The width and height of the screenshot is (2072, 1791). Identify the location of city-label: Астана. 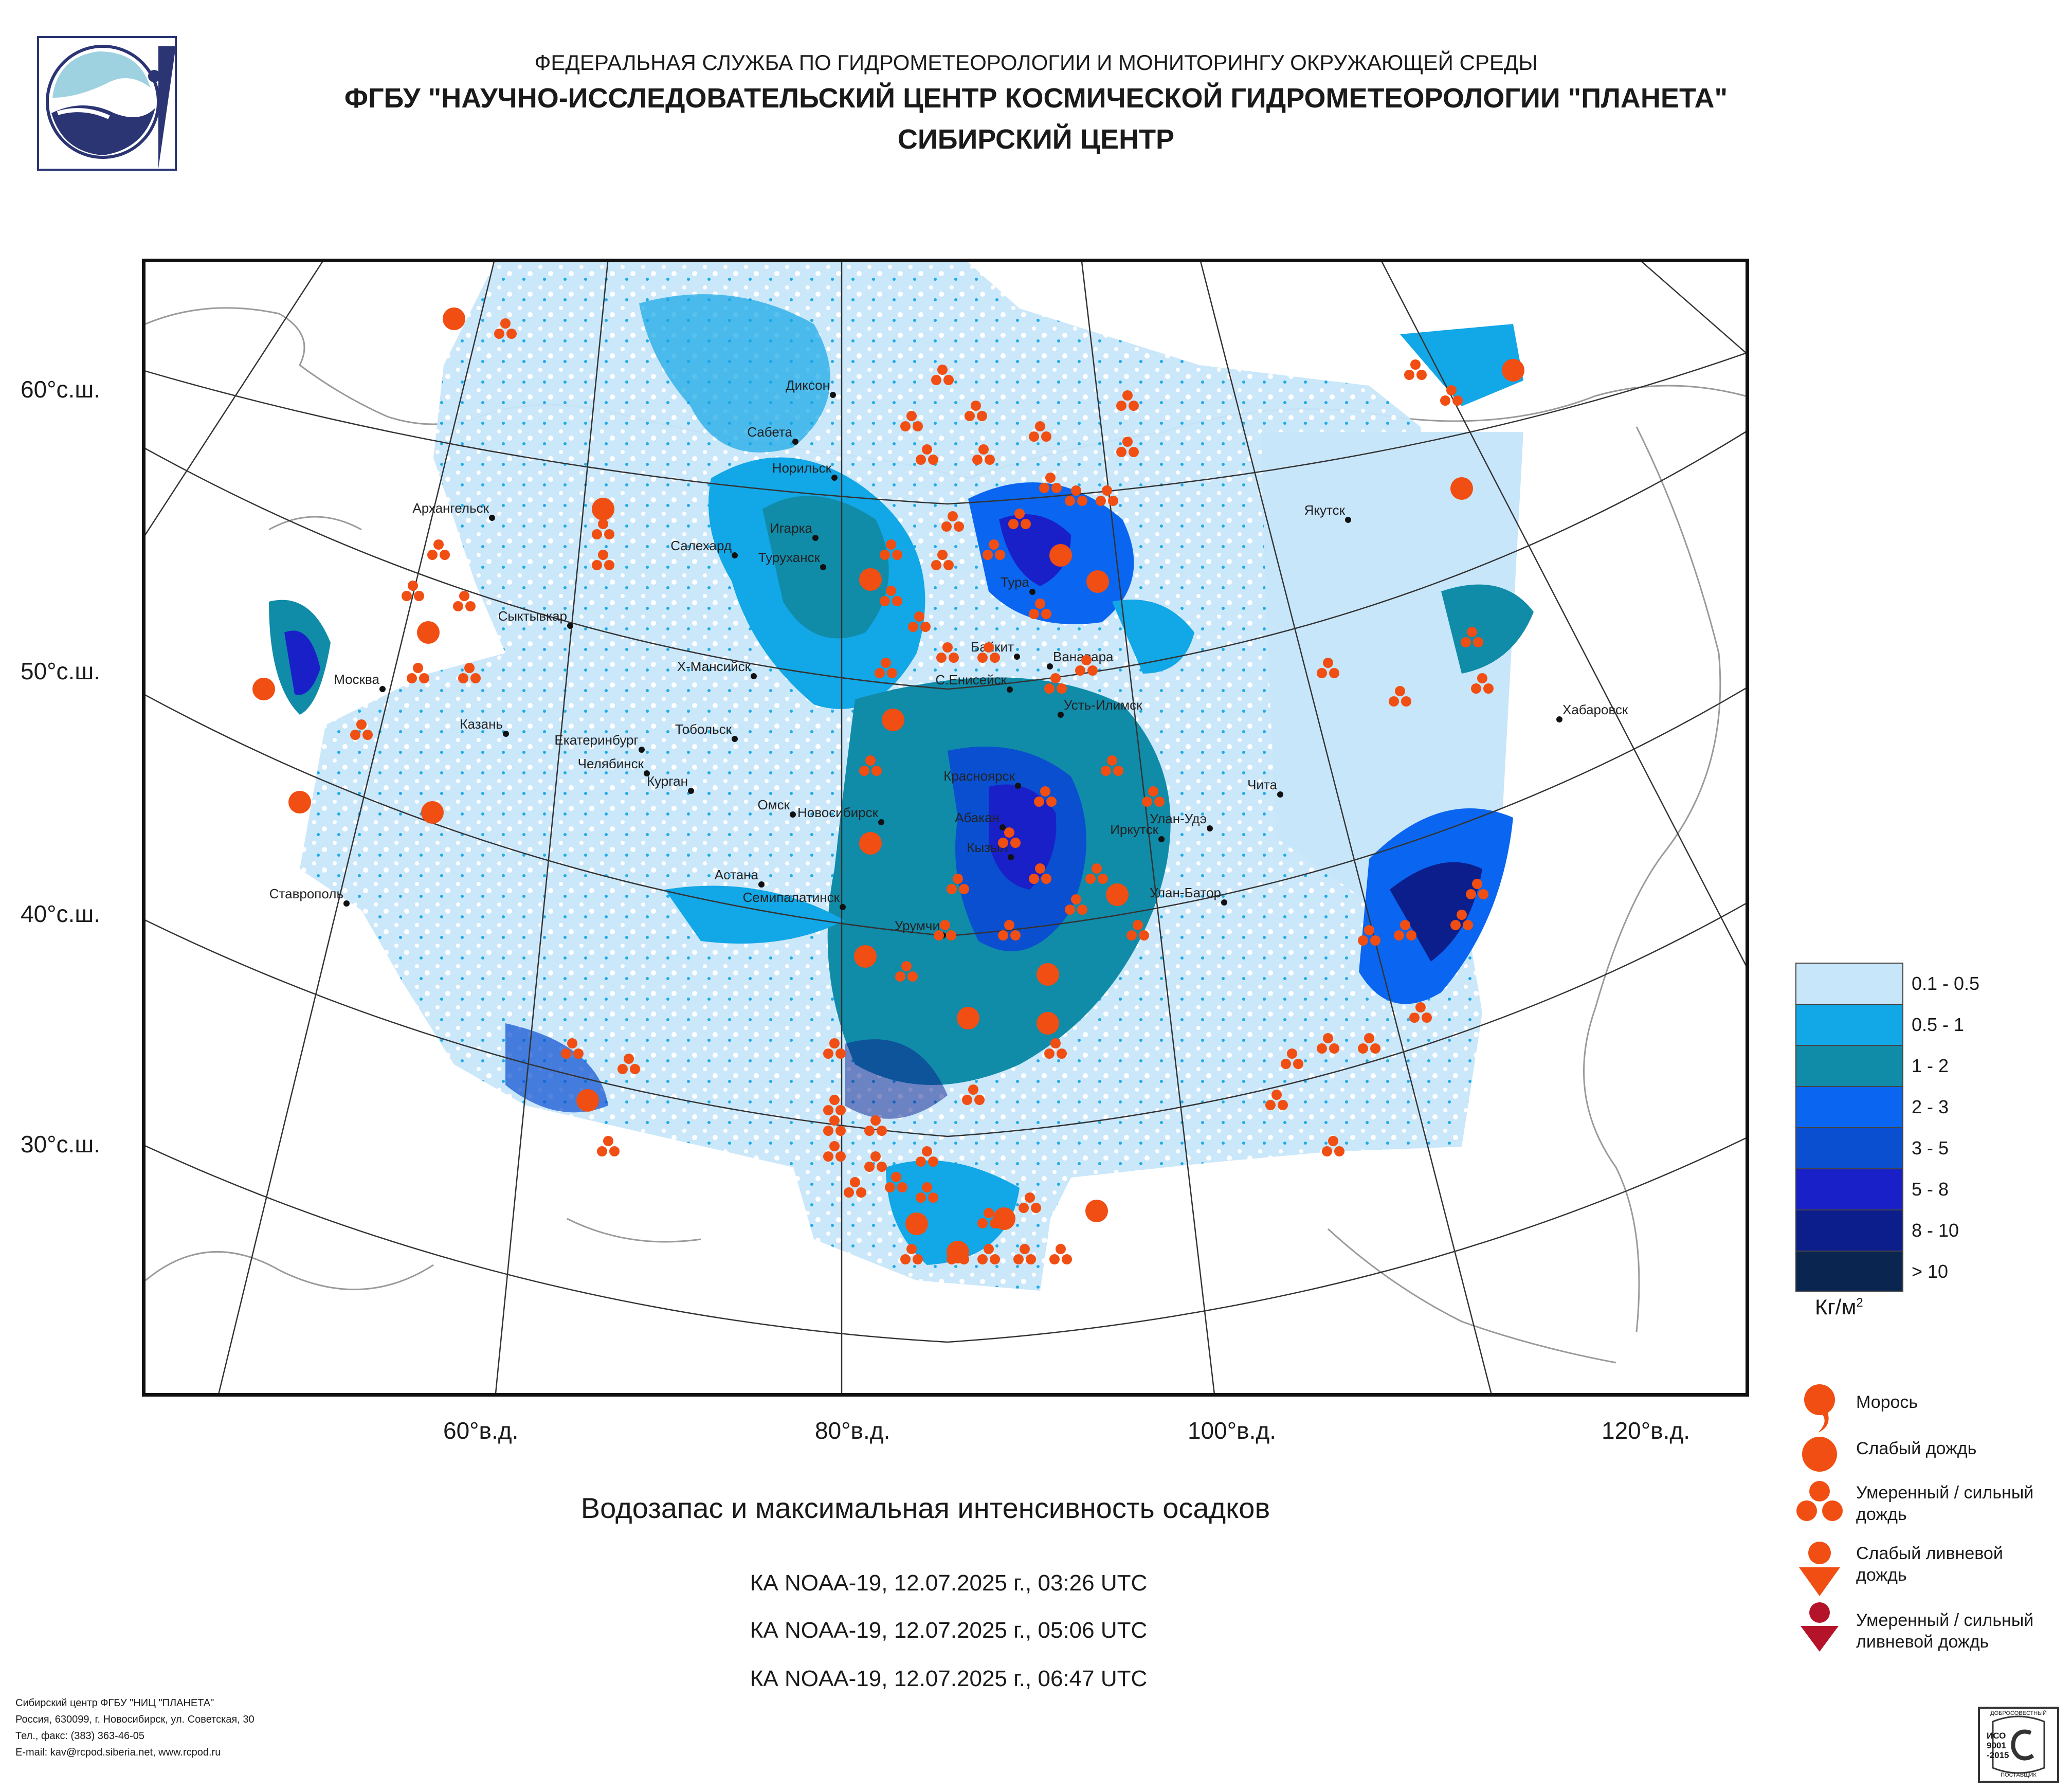
(737, 874).